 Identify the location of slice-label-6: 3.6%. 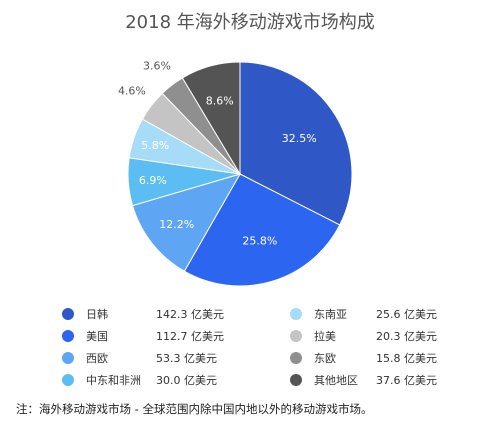
(157, 65).